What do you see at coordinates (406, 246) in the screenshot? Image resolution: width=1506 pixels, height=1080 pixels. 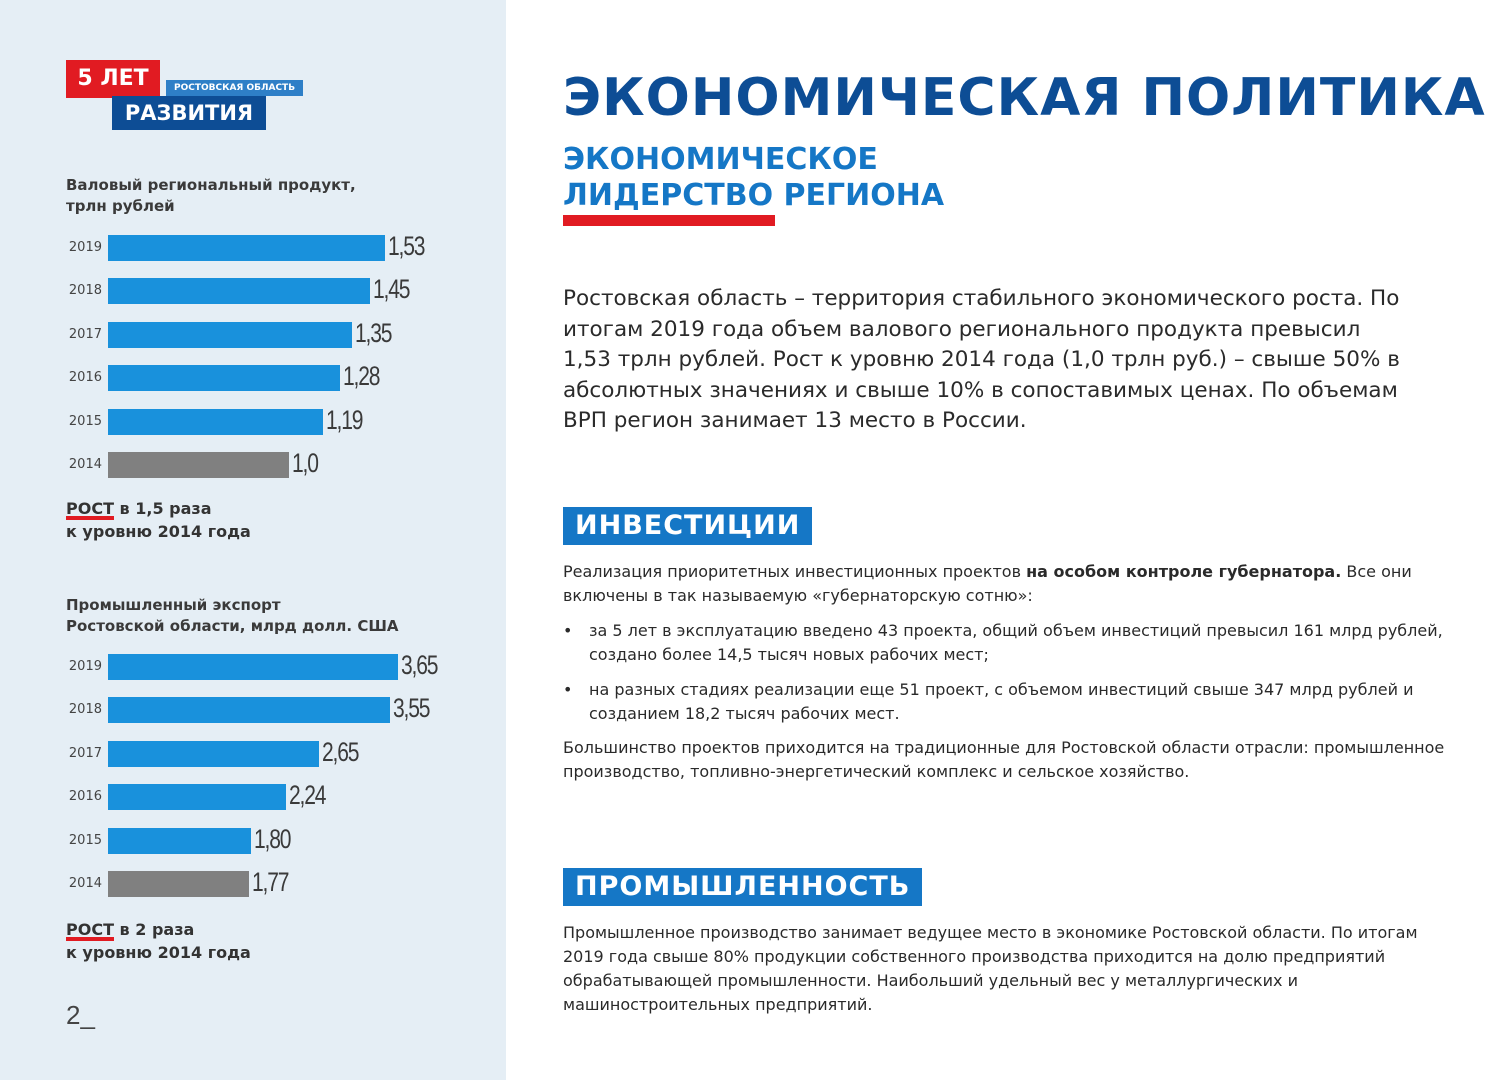 I see `data-label: 1,53` at bounding box center [406, 246].